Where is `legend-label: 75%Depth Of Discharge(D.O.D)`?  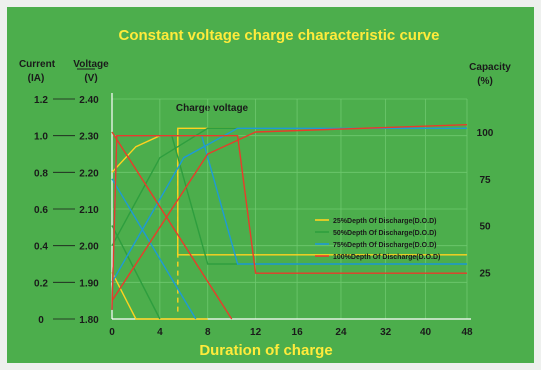
legend-label: 75%Depth Of Discharge(D.O.D) is located at coordinates (384, 245).